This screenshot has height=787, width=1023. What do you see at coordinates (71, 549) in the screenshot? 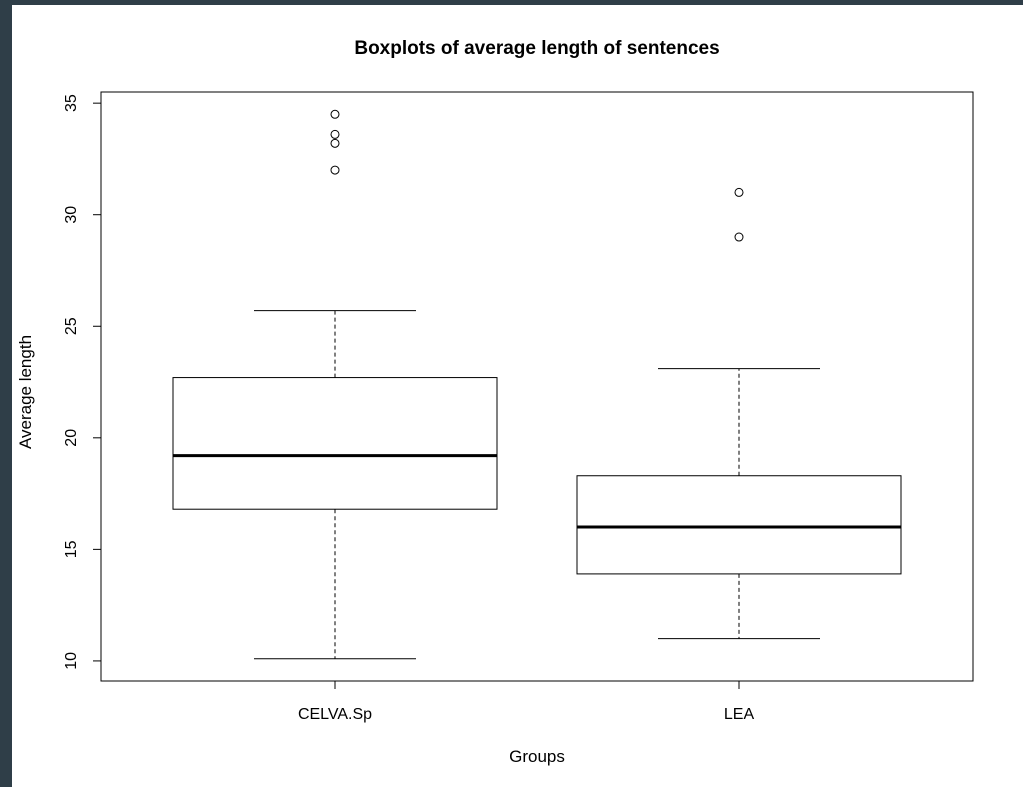
I see `y-tick-label-15: 15` at bounding box center [71, 549].